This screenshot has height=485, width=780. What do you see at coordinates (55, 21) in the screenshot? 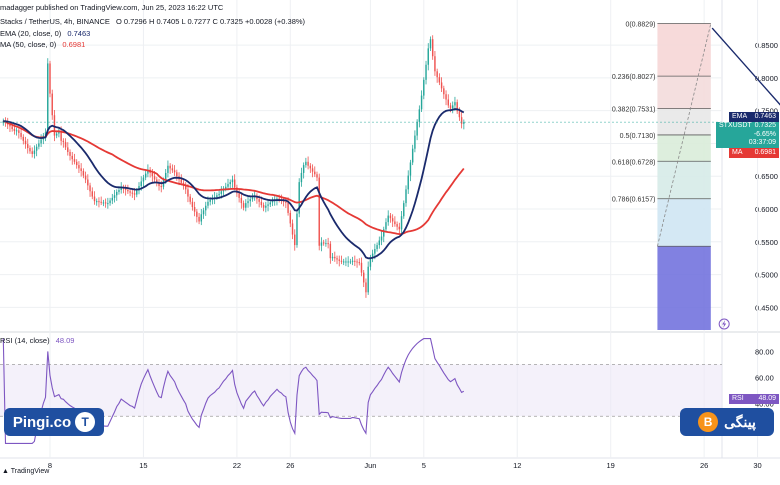
I see `symbol-name: Stacks / TetherUS, 4h, BINANCE` at bounding box center [55, 21].